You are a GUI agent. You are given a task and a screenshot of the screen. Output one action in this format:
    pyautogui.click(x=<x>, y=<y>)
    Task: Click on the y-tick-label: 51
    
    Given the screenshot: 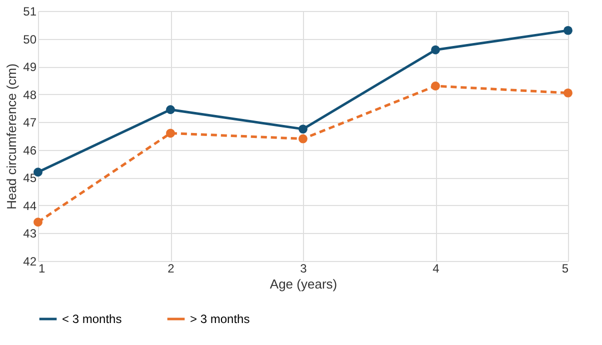 What is the action you would take?
    pyautogui.click(x=30, y=11)
    